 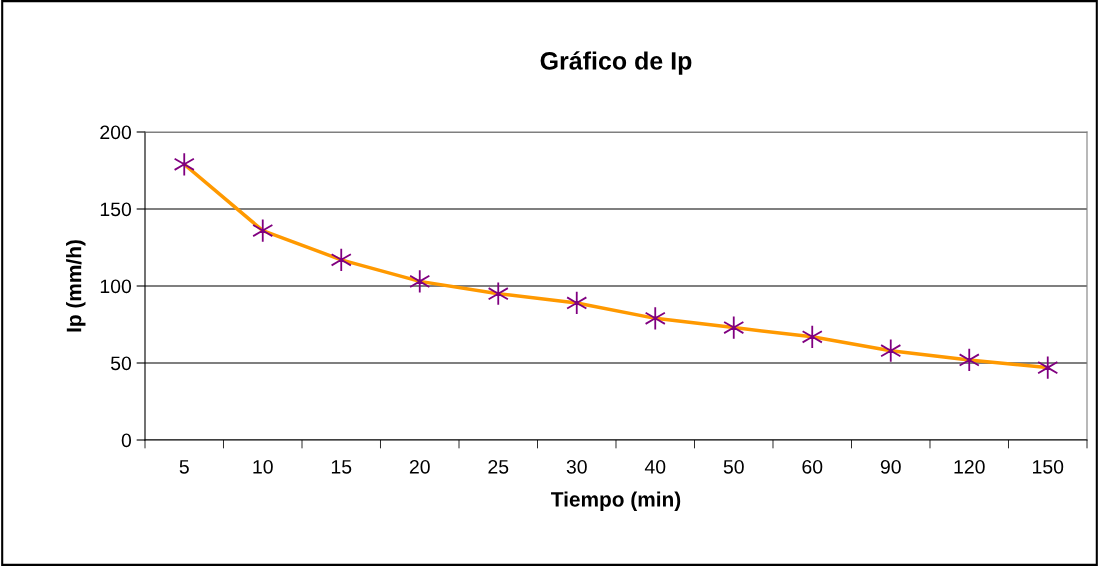 What do you see at coordinates (76, 286) in the screenshot?
I see `y-axis-title: Ip (mm/h)` at bounding box center [76, 286].